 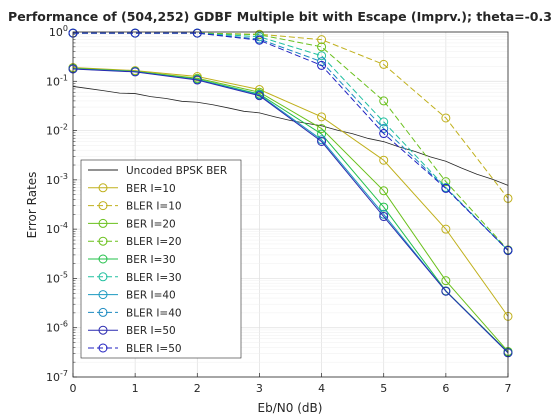 I want to click on y-tick-label: 10⁻⁷, so click(x=57, y=376).